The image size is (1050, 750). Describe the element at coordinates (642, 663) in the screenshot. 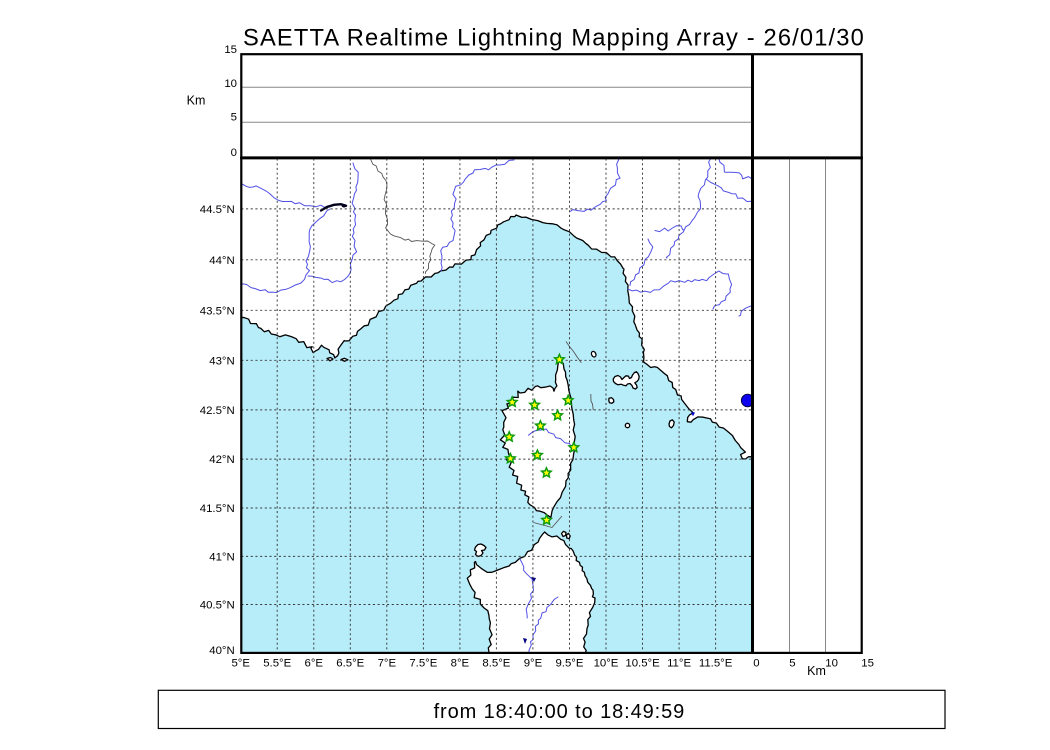

I see `svg-text: 10.5°E` at that location.